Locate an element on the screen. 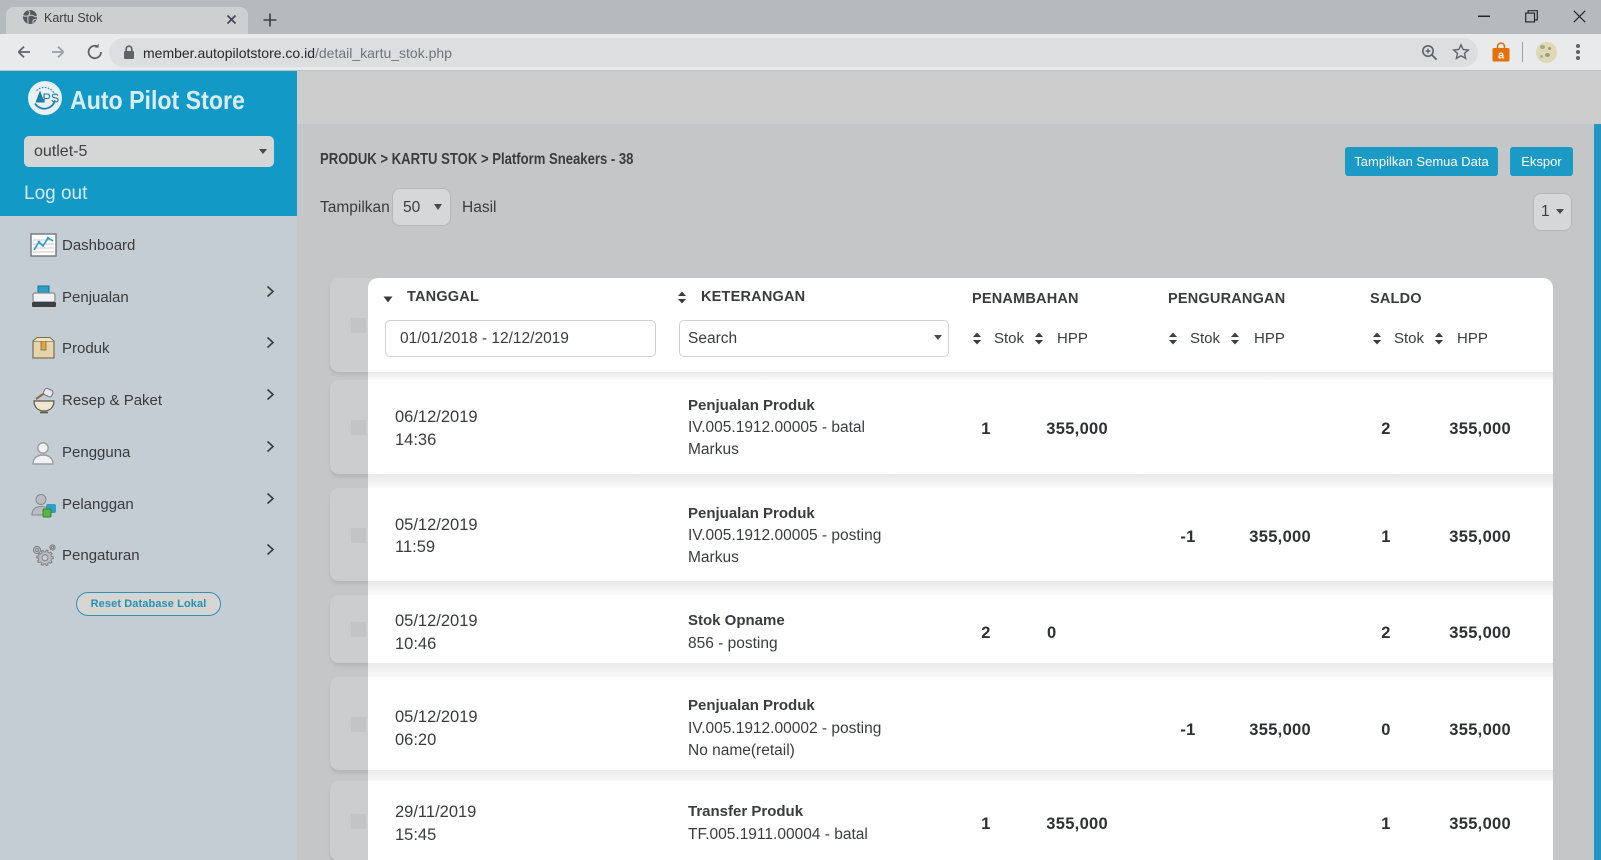 This screenshot has height=860, width=1601. svg-text: PS is located at coordinates (51, 99).